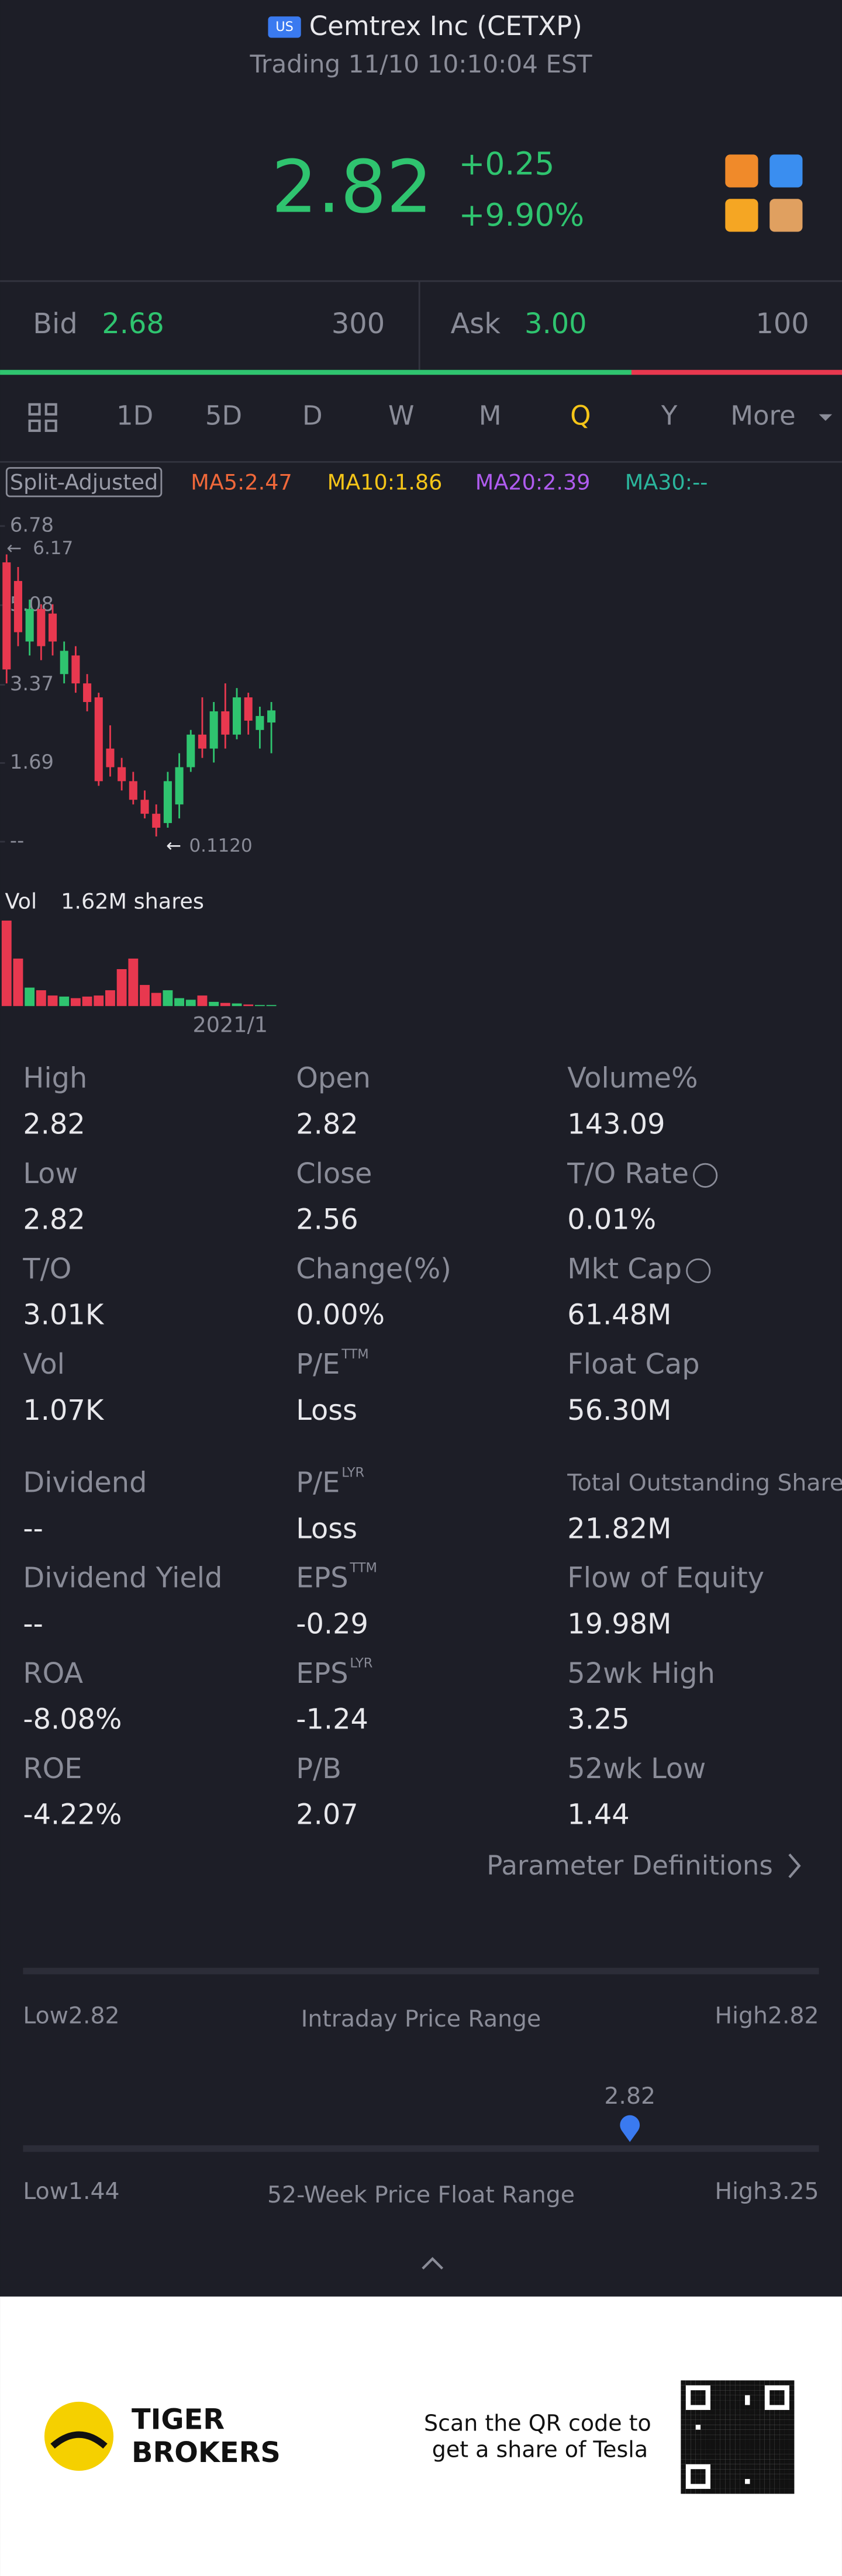 Image resolution: width=842 pixels, height=2576 pixels. What do you see at coordinates (630, 2096) in the screenshot?
I see `range-current: 2.82` at bounding box center [630, 2096].